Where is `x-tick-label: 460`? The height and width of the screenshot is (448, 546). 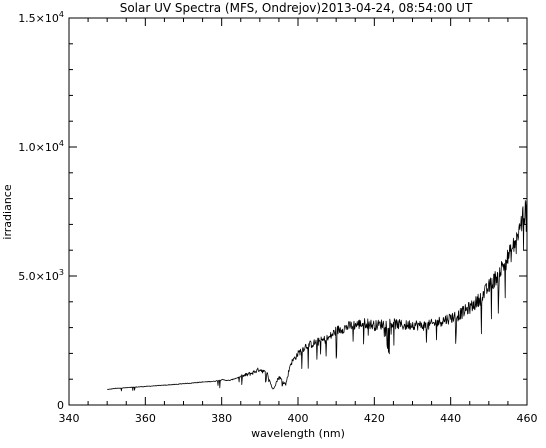
x-tick-label: 460 is located at coordinates (527, 418).